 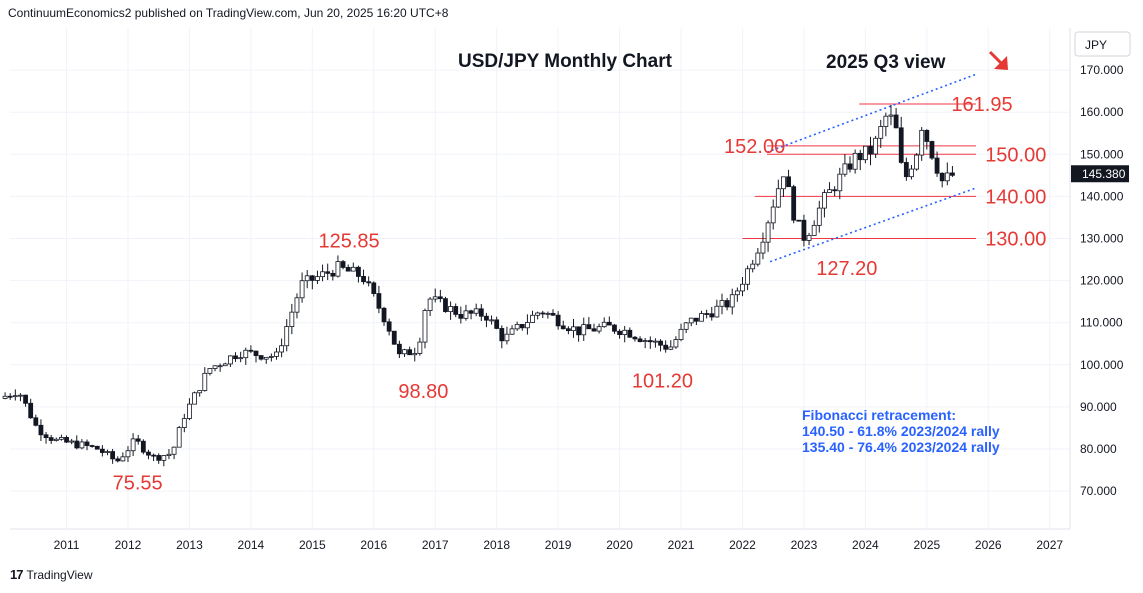 What do you see at coordinates (1102, 196) in the screenshot?
I see `price-tick-label: 140.000` at bounding box center [1102, 196].